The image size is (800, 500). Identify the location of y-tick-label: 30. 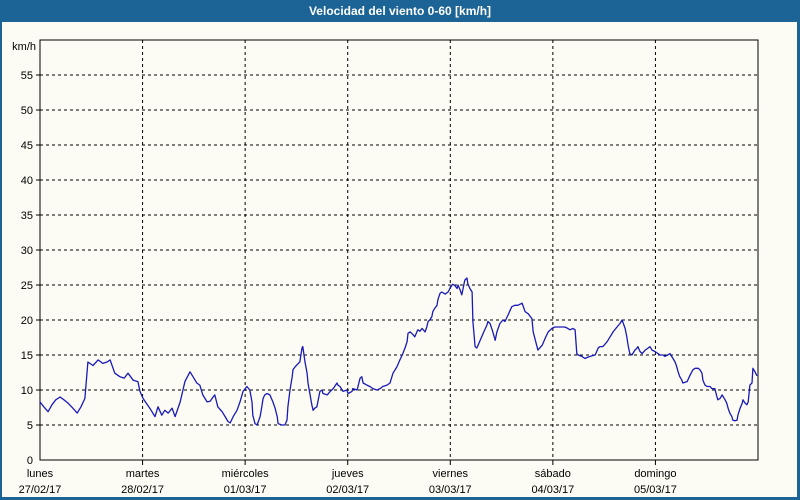
(27, 251).